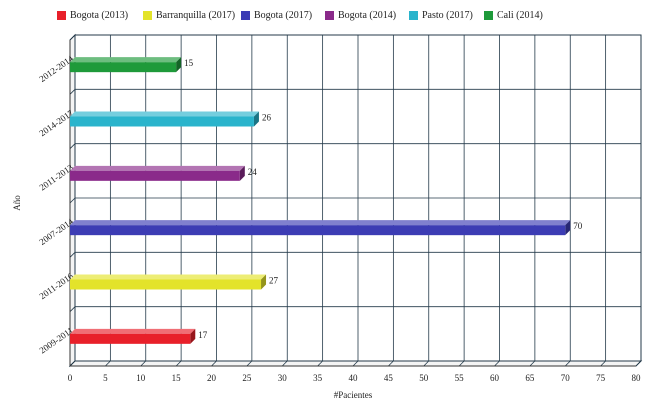 This screenshot has height=419, width=651. What do you see at coordinates (318, 378) in the screenshot?
I see `x-tick-label: 35` at bounding box center [318, 378].